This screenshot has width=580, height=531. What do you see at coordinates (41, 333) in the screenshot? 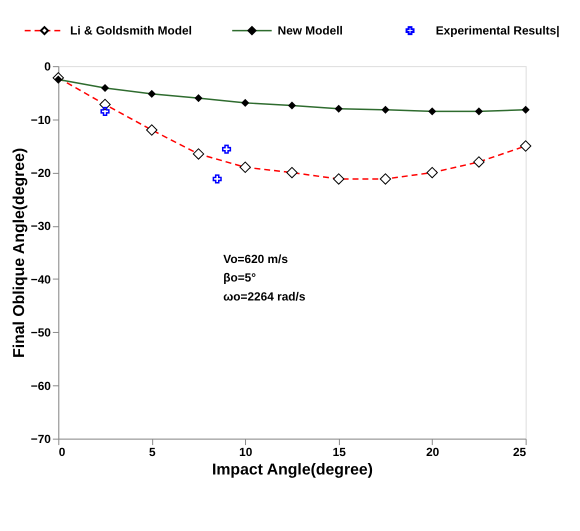
I see `y-tick-label: −50` at bounding box center [41, 333].